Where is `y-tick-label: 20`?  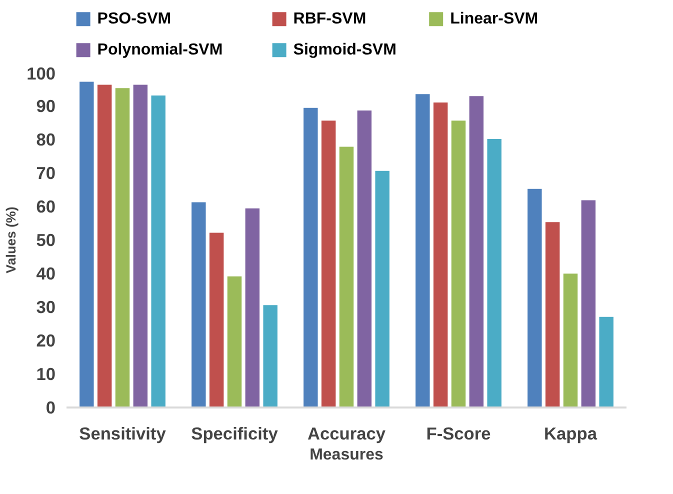 y-tick-label: 20 is located at coordinates (46, 340).